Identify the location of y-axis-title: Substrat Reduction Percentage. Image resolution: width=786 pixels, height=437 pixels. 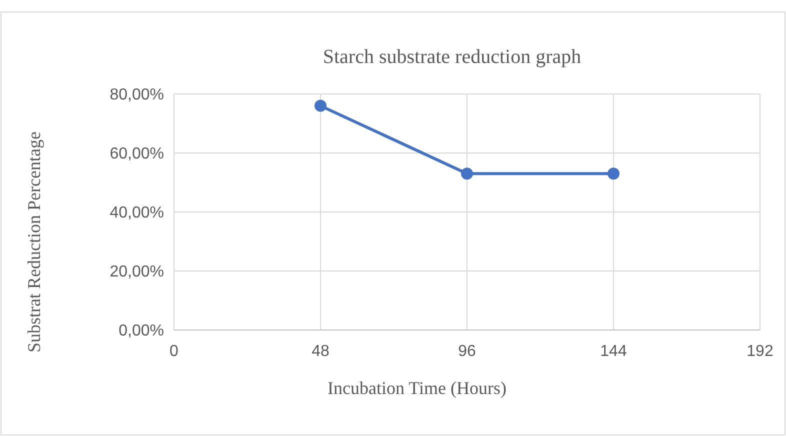
(34, 242).